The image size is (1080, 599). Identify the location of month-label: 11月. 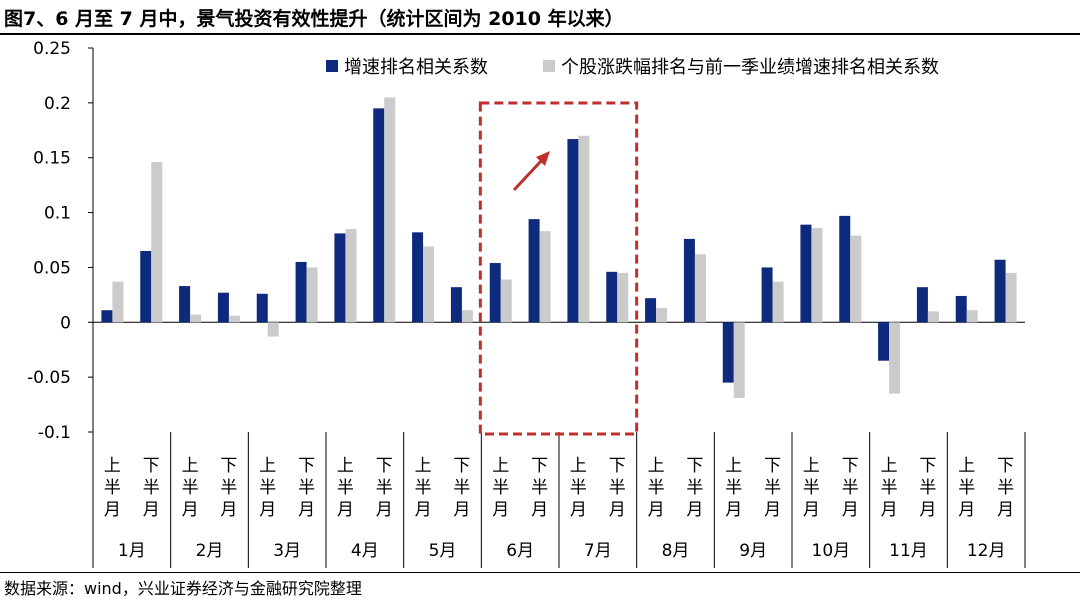
(908, 551).